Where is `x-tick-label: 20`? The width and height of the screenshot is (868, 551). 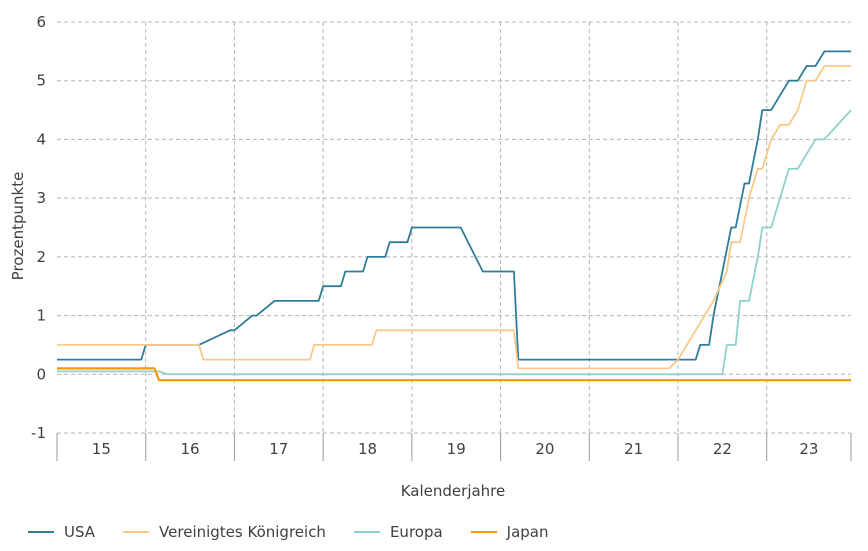
x-tick-label: 20 is located at coordinates (544, 449).